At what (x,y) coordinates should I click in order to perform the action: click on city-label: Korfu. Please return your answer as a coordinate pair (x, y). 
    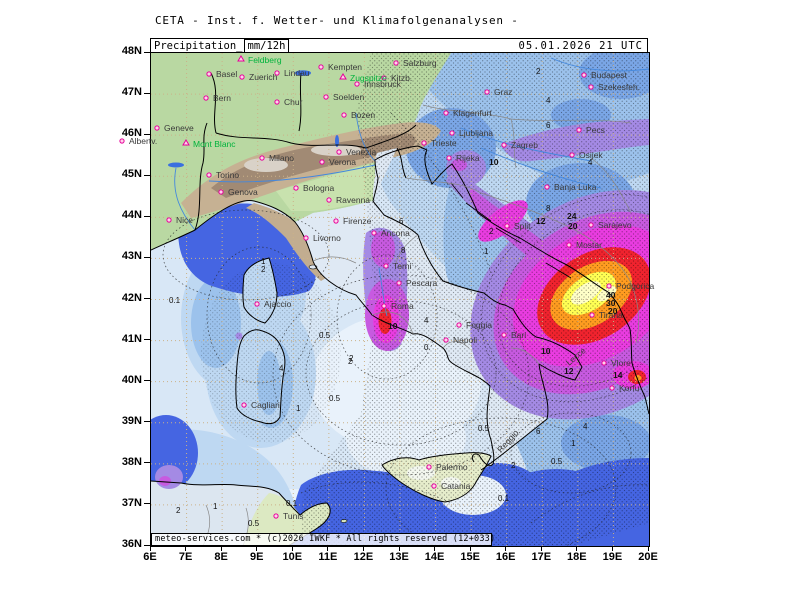
    Looking at the image, I should click on (629, 388).